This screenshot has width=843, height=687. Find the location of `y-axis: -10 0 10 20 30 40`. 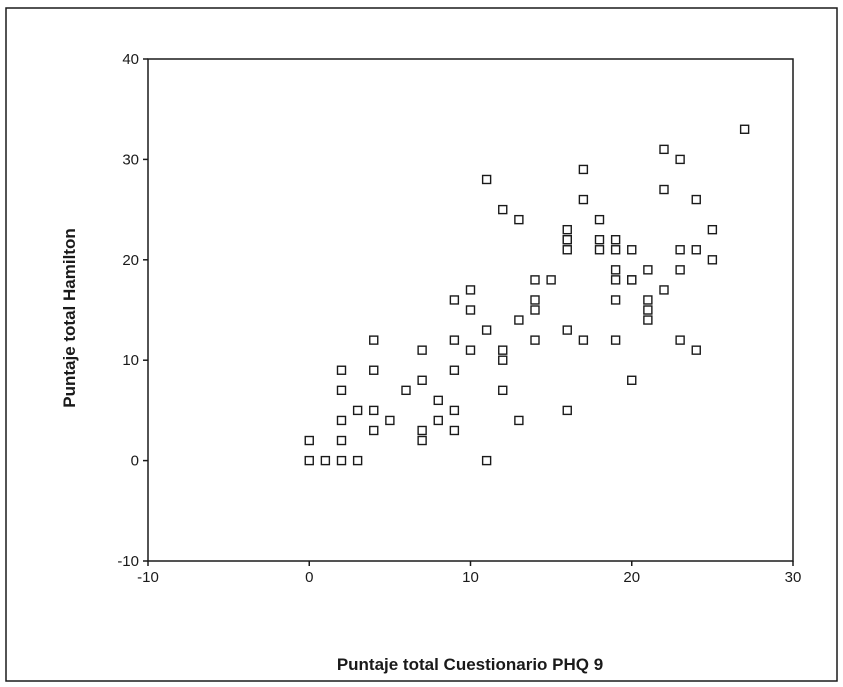

y-axis: -10 0 10 20 30 40 is located at coordinates (132, 310).